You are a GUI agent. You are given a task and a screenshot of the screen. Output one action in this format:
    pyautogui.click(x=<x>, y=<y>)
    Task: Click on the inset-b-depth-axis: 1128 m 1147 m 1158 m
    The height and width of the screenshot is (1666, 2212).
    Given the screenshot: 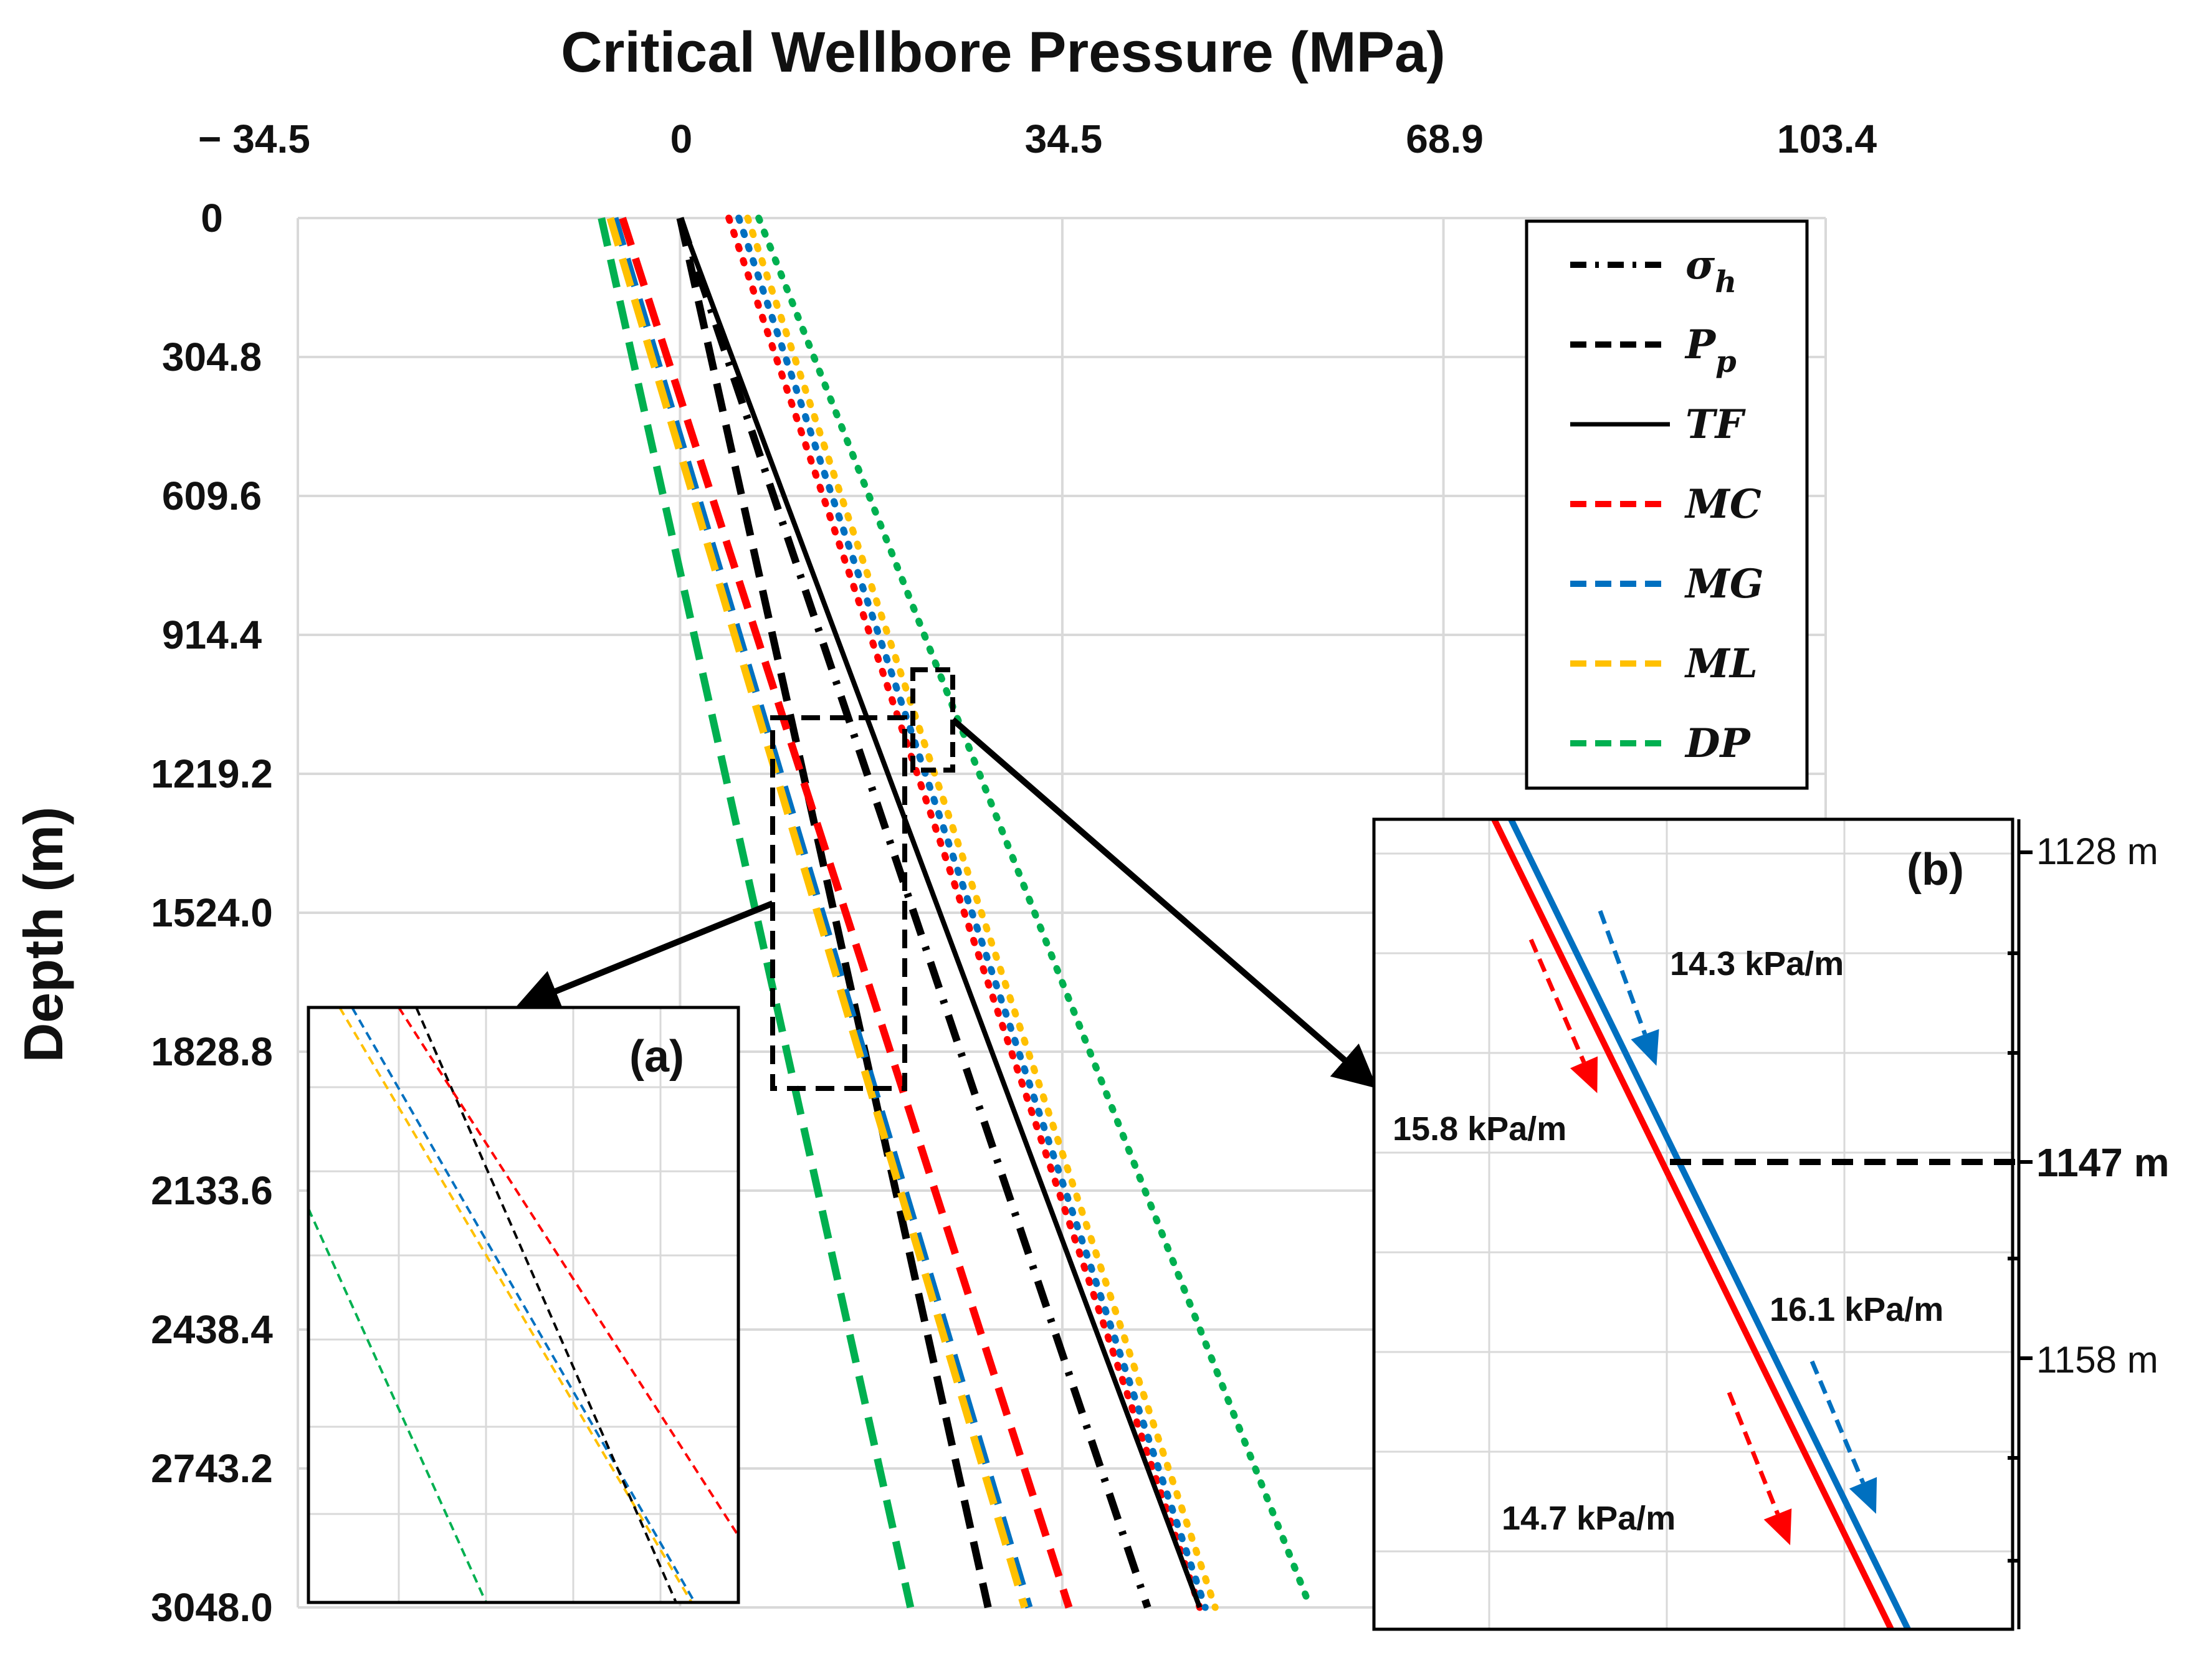 What is the action you would take?
    pyautogui.click(x=2089, y=1224)
    